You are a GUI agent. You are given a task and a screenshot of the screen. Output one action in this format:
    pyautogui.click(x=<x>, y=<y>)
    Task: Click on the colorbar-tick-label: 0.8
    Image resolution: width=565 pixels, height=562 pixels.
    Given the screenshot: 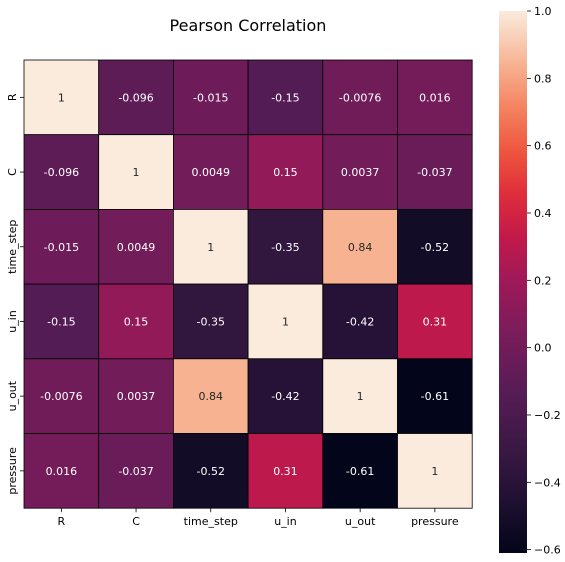 What is the action you would take?
    pyautogui.click(x=543, y=78)
    